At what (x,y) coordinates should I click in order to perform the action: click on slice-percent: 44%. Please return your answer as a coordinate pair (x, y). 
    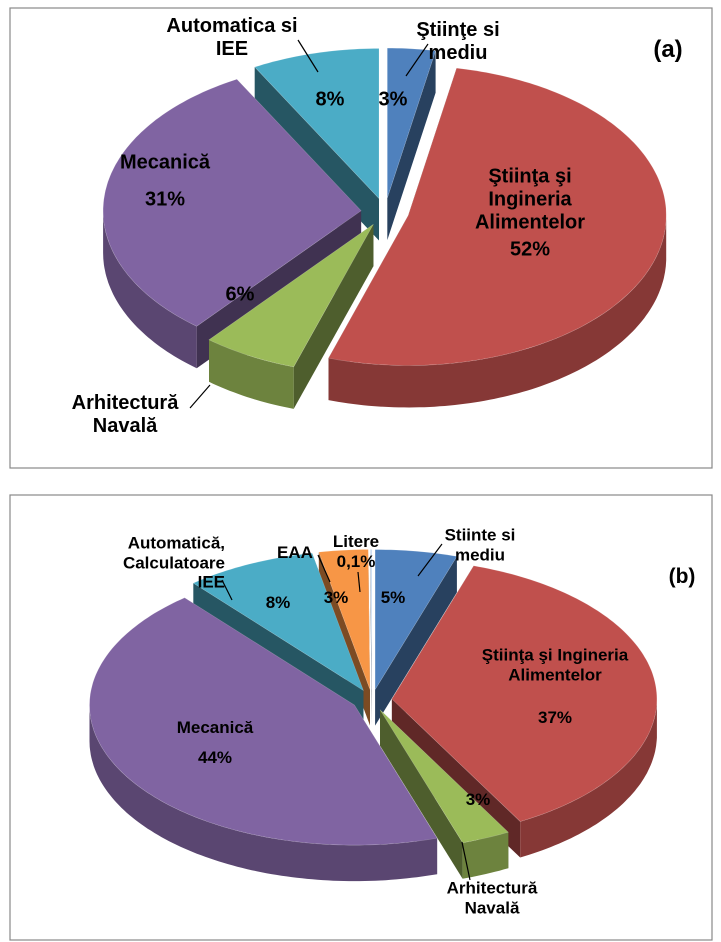
    Looking at the image, I should click on (215, 758).